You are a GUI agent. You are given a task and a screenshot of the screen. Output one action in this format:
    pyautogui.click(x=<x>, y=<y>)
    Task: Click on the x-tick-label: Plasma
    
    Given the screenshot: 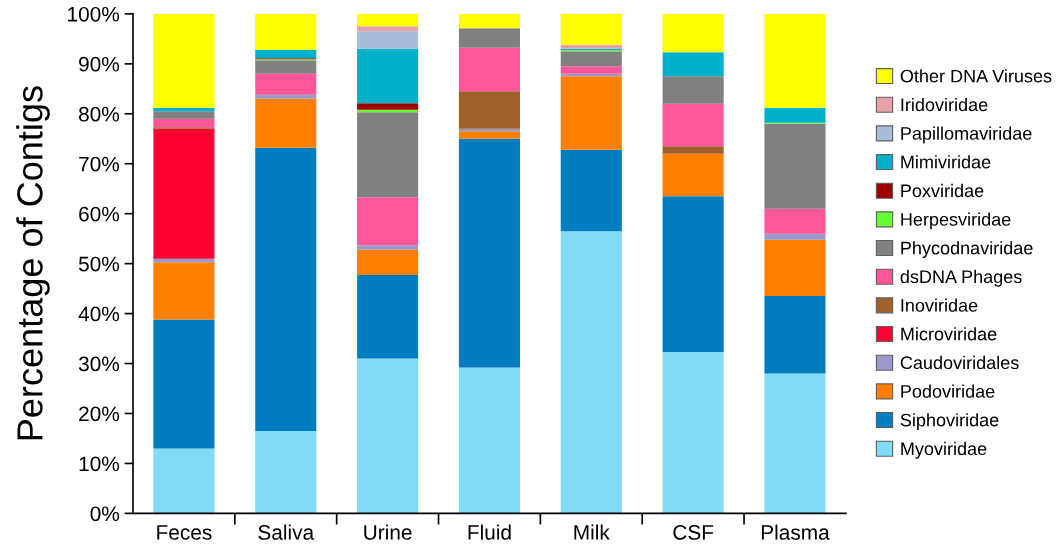 What is the action you would take?
    pyautogui.click(x=795, y=532)
    